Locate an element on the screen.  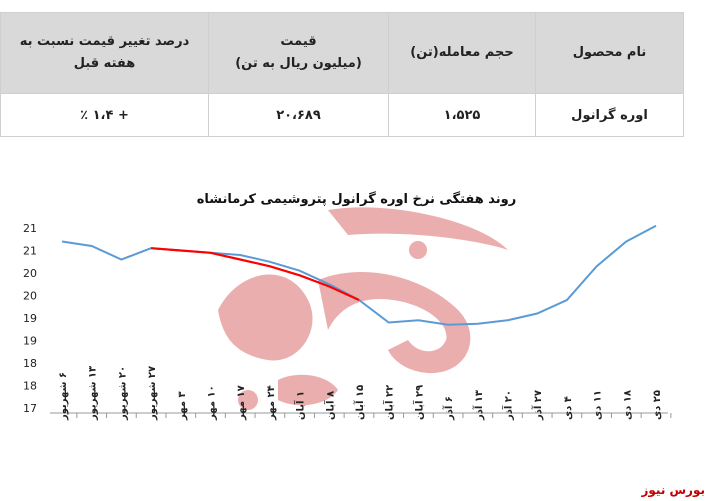
x-tick-label: ۸ آبان is located at coordinates (329, 405).